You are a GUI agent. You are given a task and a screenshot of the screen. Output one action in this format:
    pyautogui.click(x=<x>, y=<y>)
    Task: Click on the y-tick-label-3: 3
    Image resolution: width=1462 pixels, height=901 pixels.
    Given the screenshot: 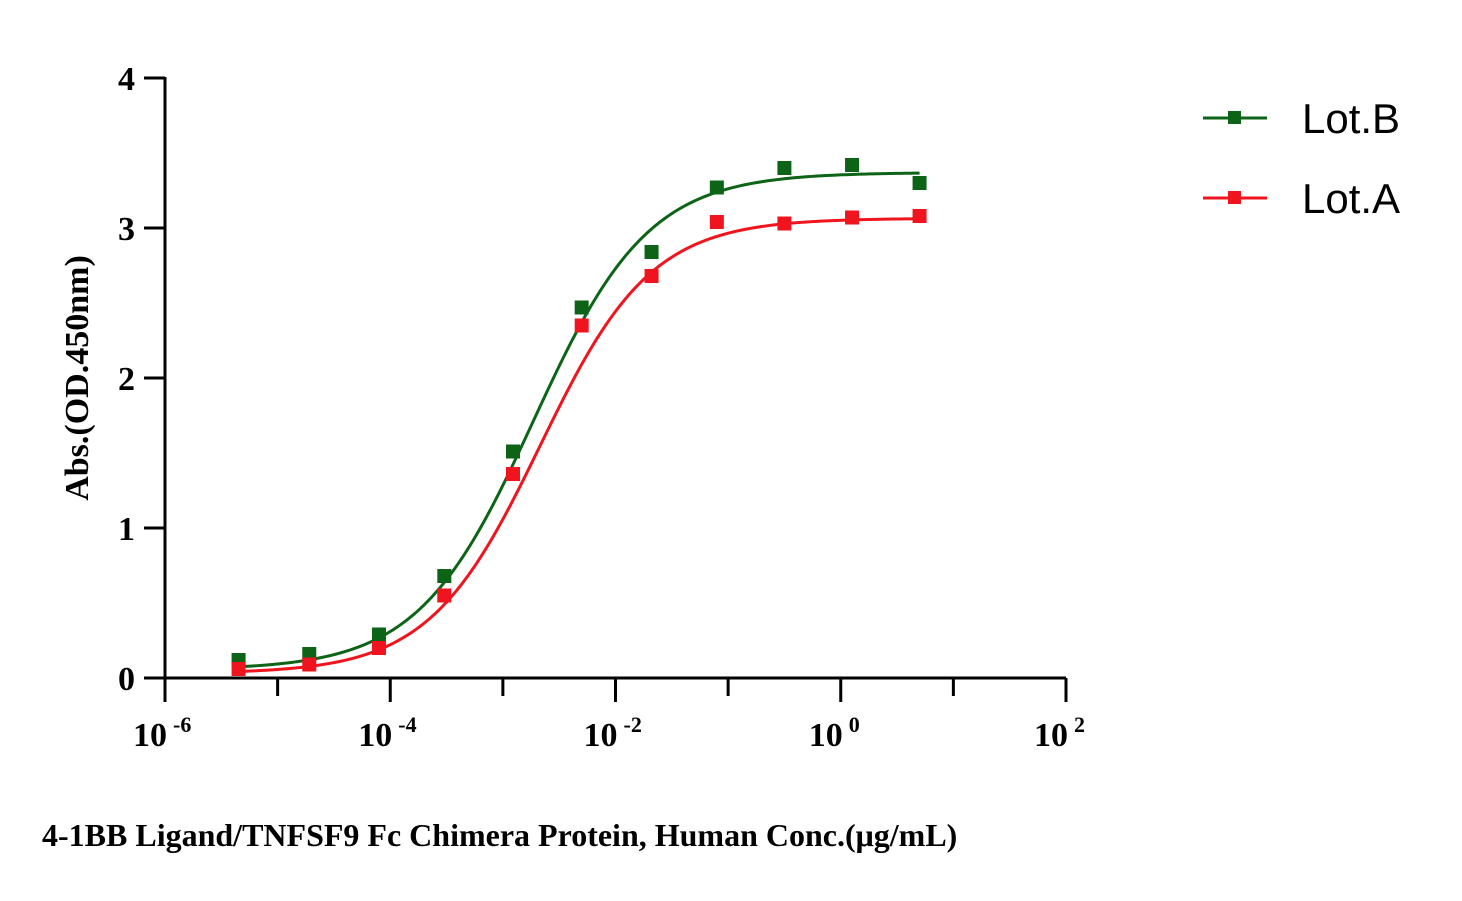 What is the action you would take?
    pyautogui.click(x=126, y=229)
    